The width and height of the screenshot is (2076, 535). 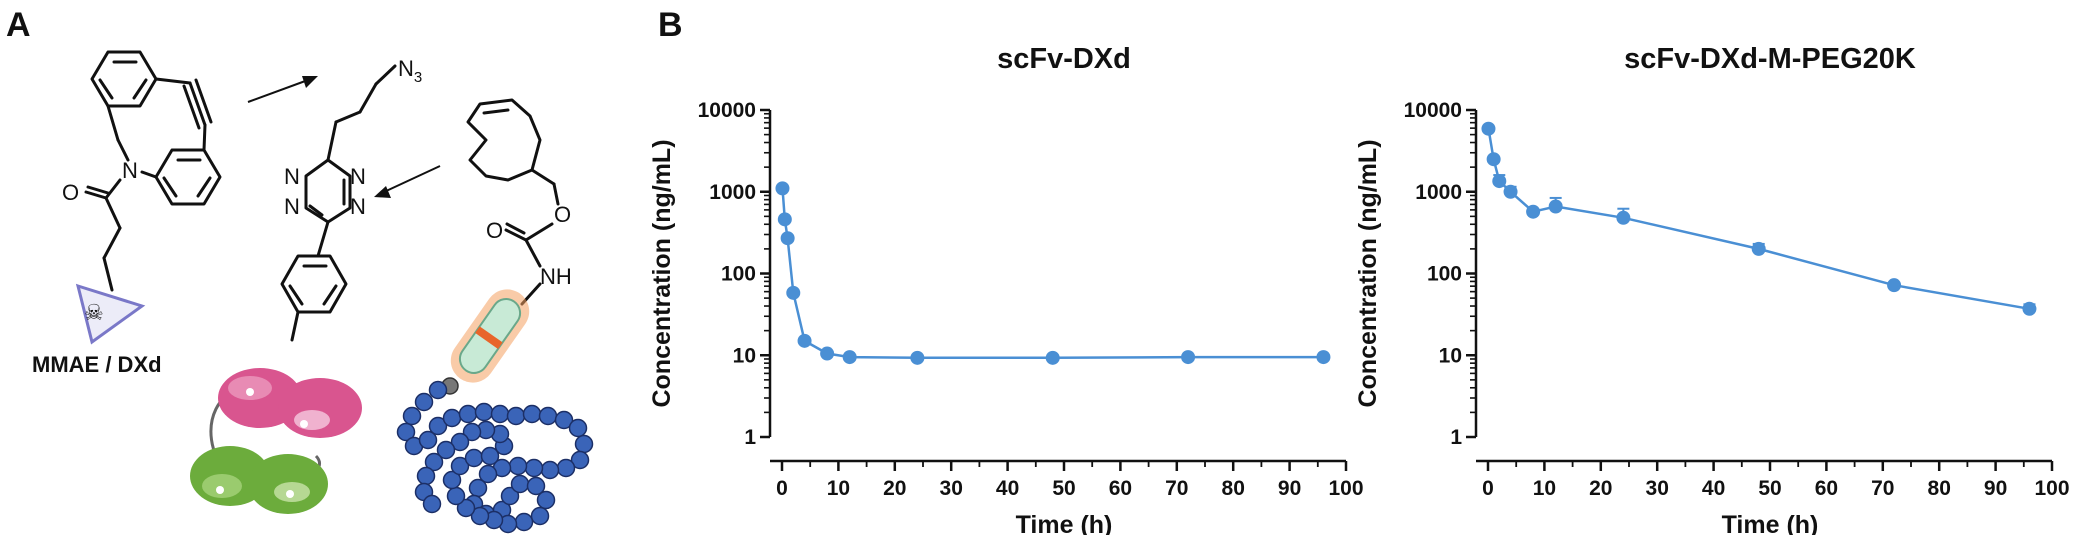 What do you see at coordinates (276, 441) in the screenshot?
I see `scfv-antibody-icon` at bounding box center [276, 441].